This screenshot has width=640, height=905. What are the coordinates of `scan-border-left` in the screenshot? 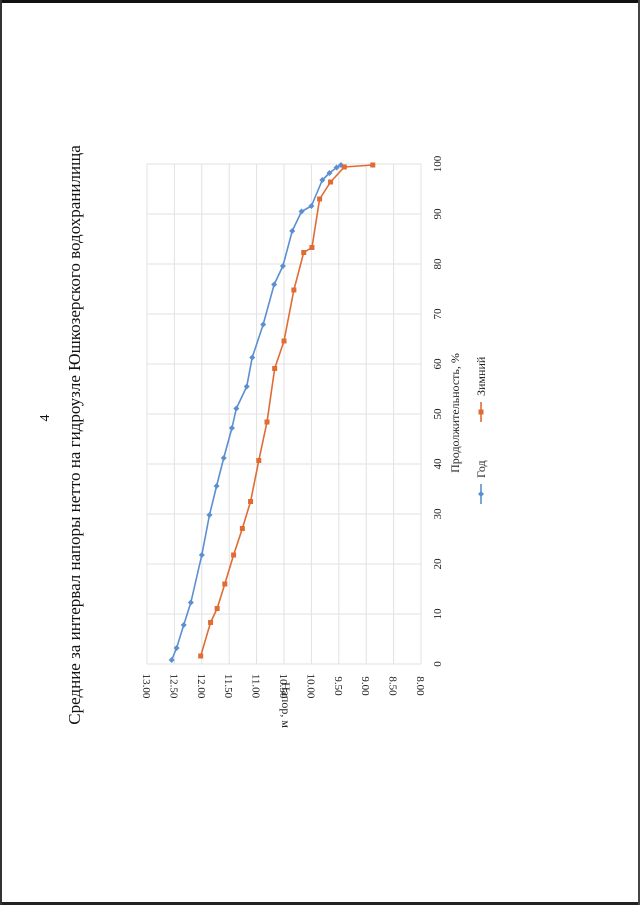 It's located at (1, 452).